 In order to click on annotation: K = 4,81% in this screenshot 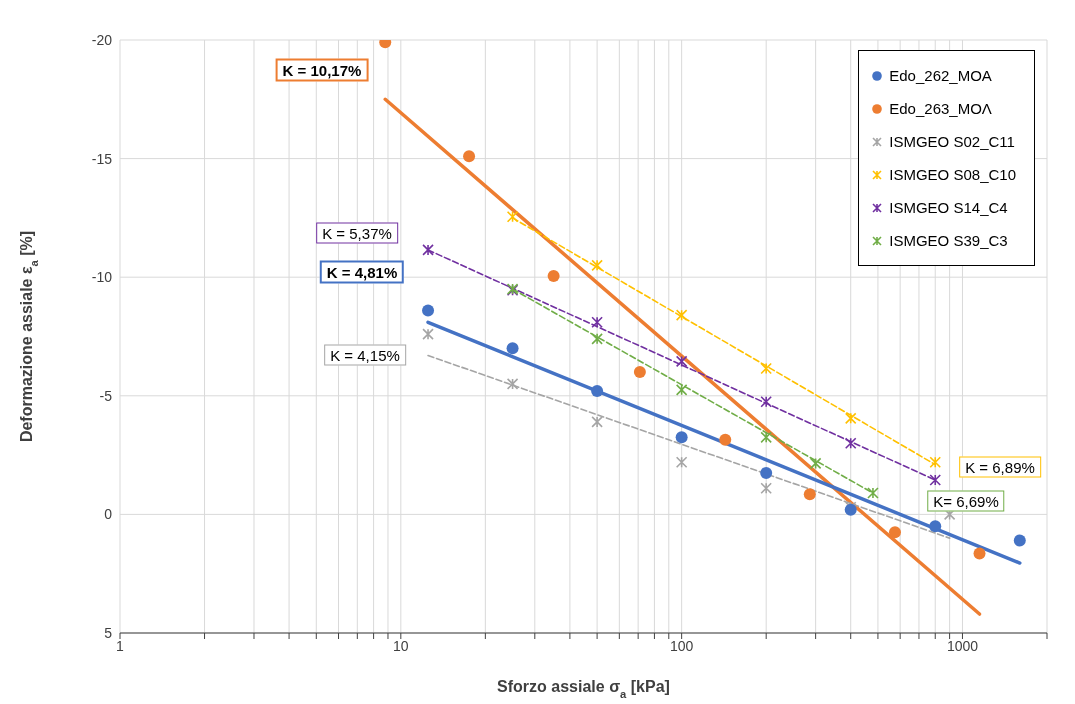, I will do `click(362, 272)`.